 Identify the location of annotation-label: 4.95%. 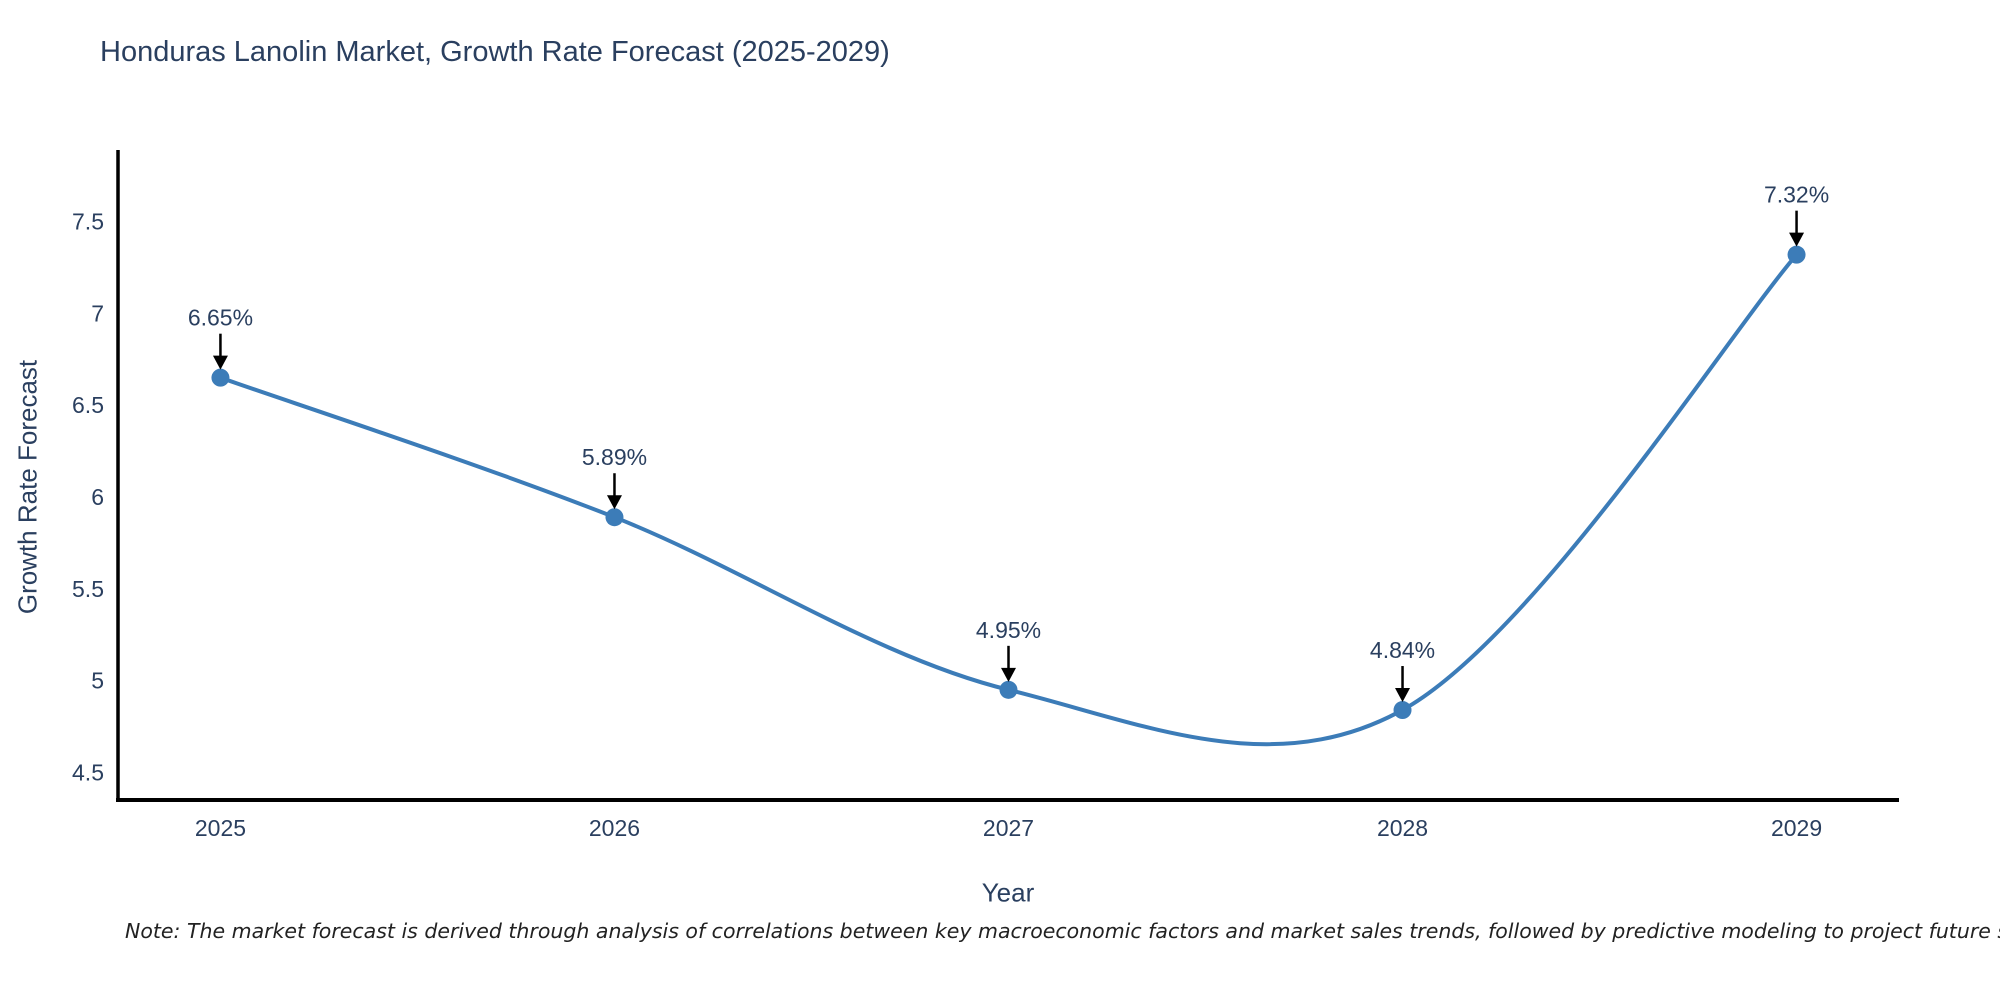
(1008, 630).